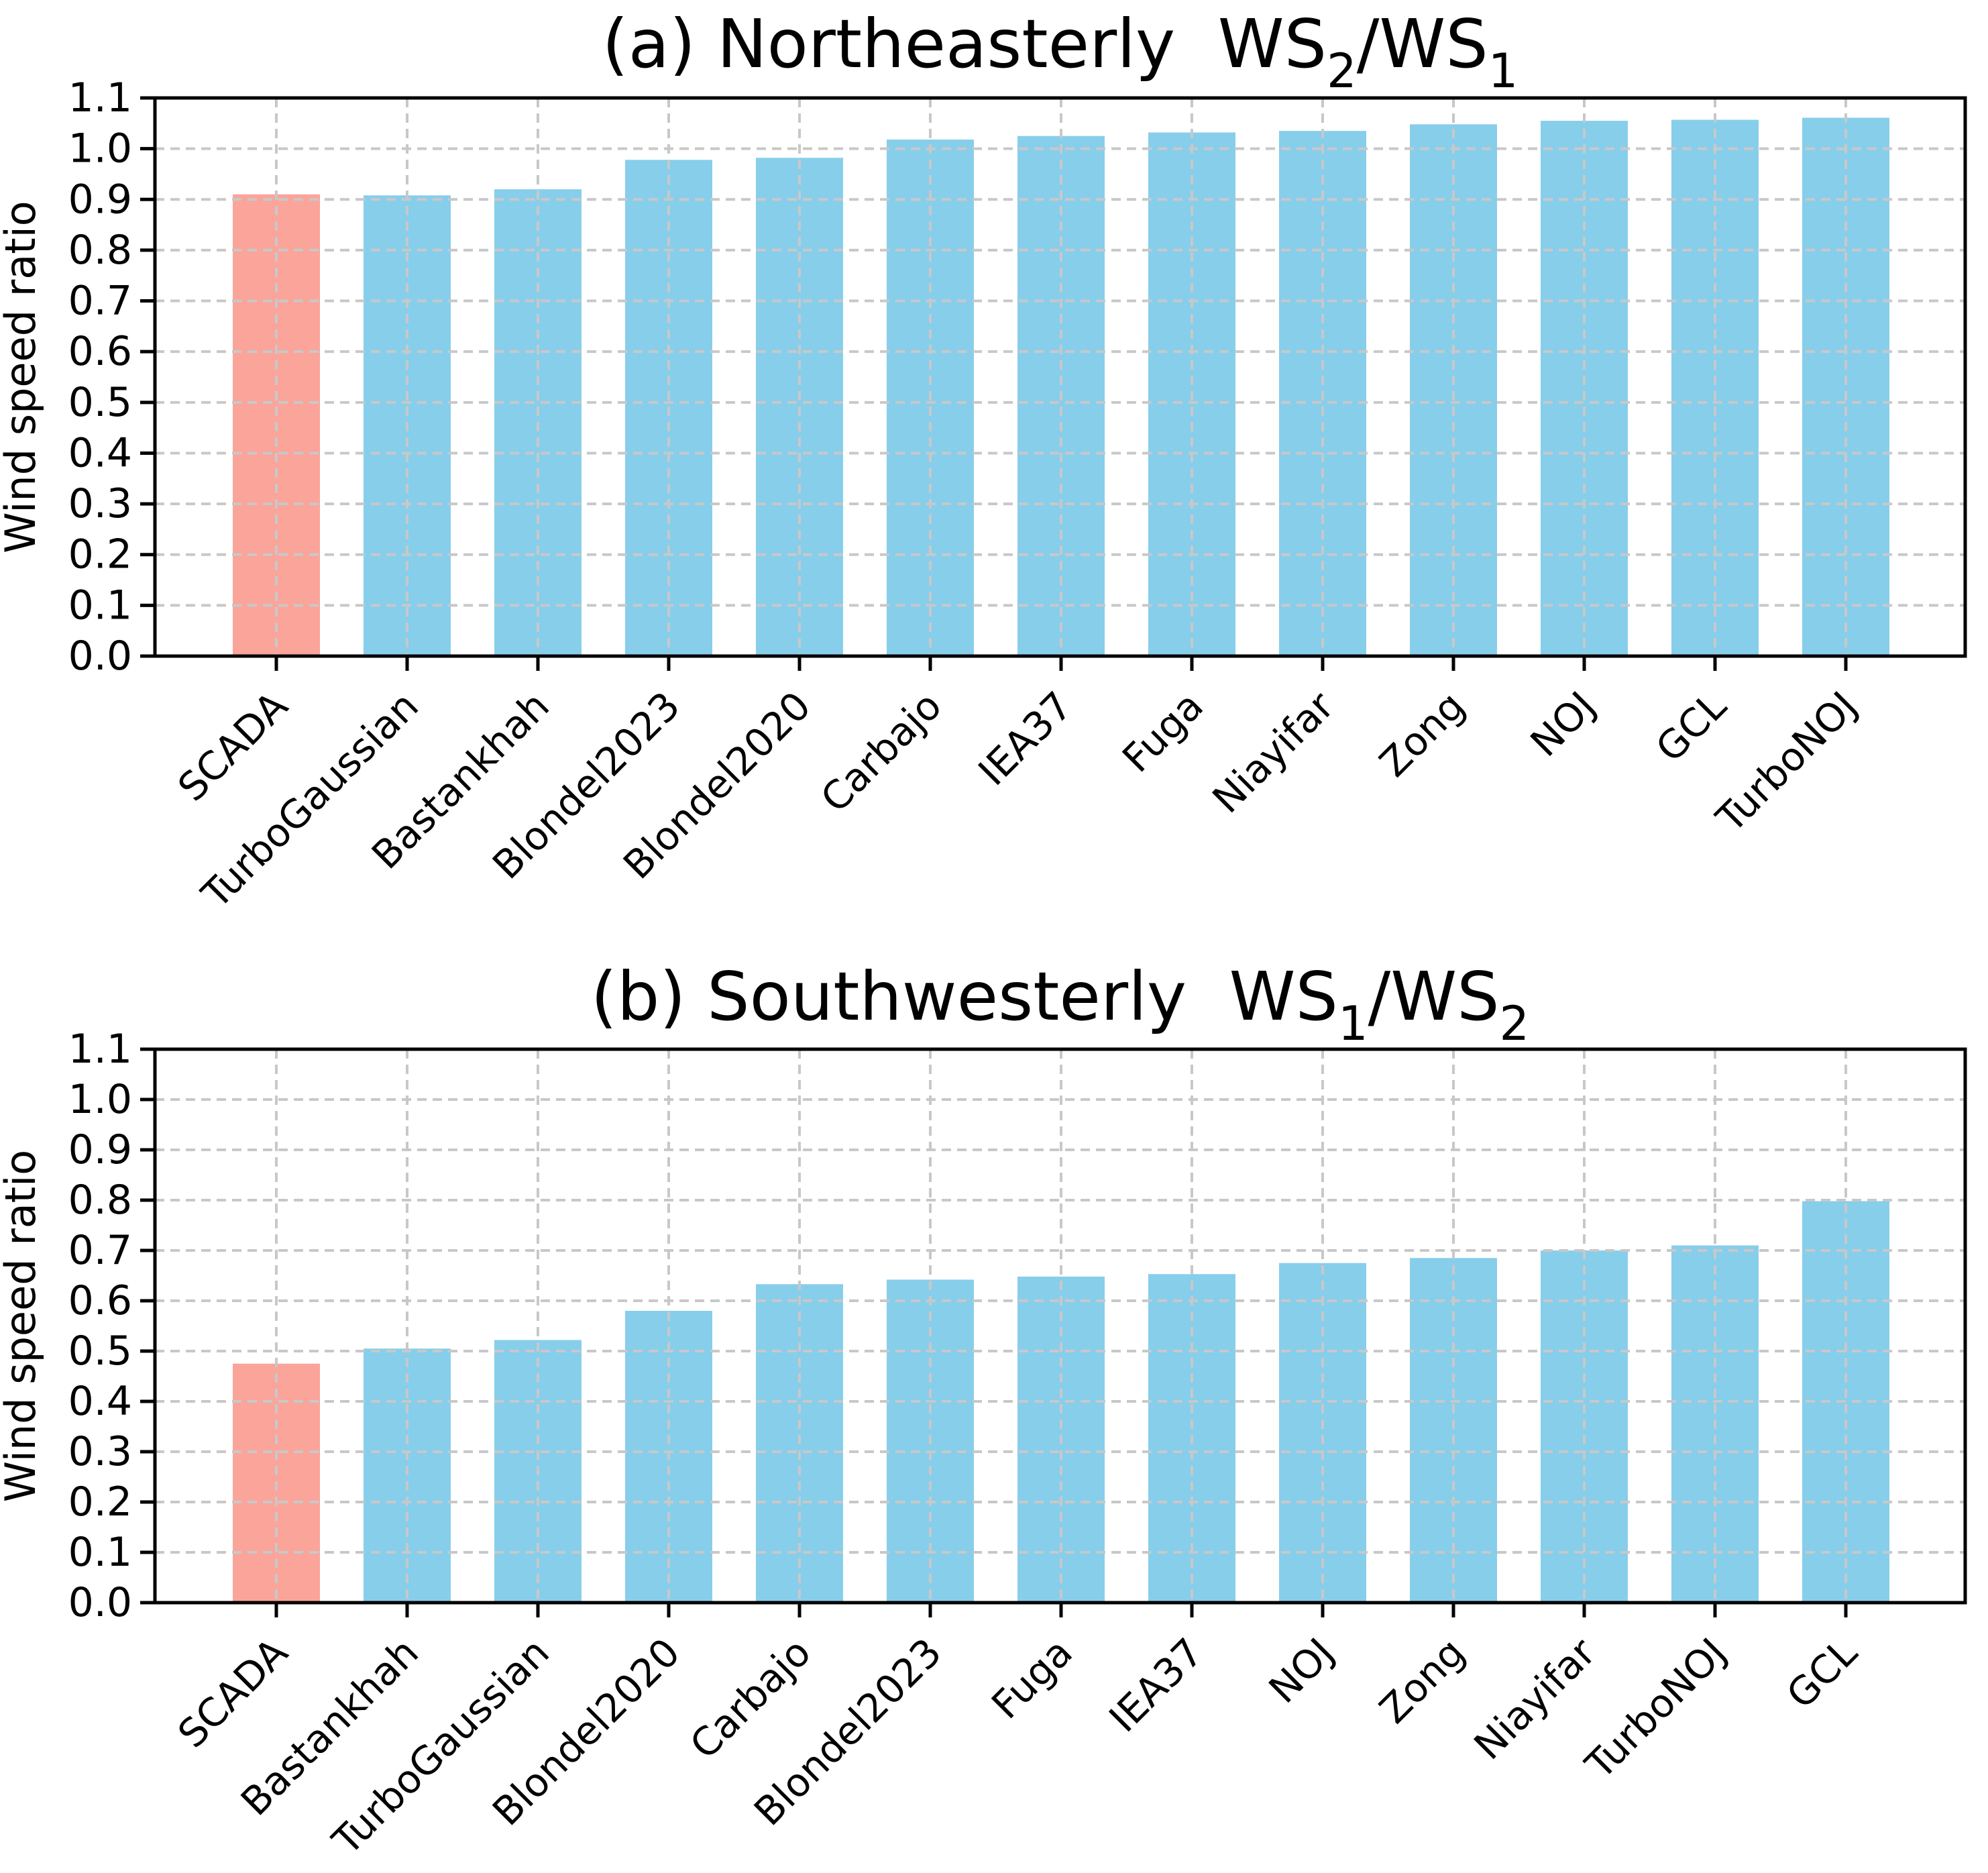 The image size is (1988, 1873). What do you see at coordinates (1060, 52) in the screenshot?
I see `chart-title: (a) Northeasterly WS2/WS1` at bounding box center [1060, 52].